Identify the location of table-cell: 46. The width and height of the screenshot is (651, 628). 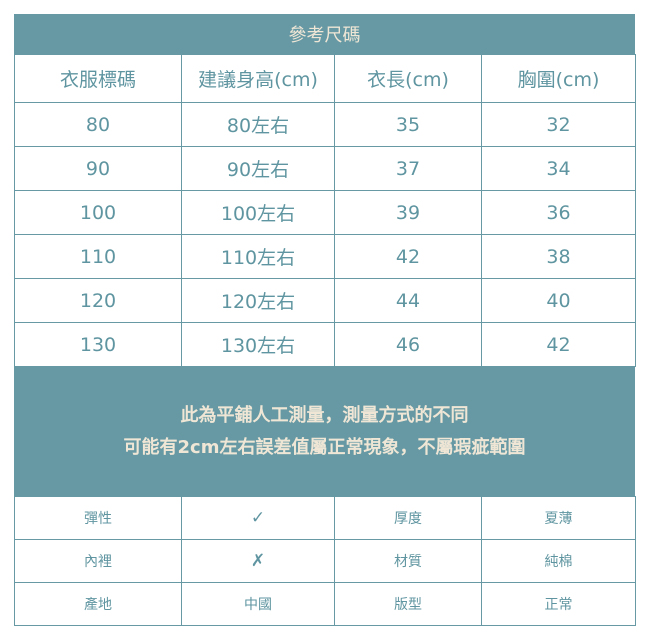
(408, 344).